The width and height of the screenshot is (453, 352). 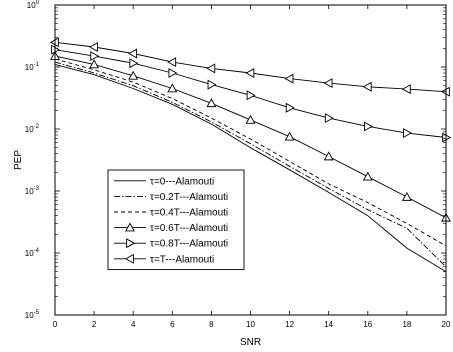 I want to click on x-tick-label: 10, so click(x=250, y=324).